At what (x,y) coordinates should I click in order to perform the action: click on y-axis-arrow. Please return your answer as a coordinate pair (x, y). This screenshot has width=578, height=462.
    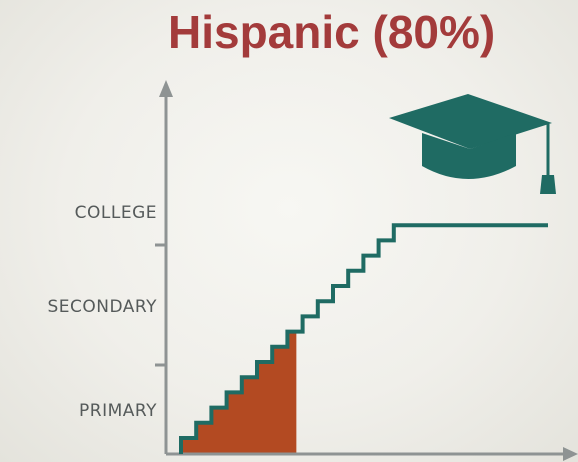
    Looking at the image, I should click on (166, 88).